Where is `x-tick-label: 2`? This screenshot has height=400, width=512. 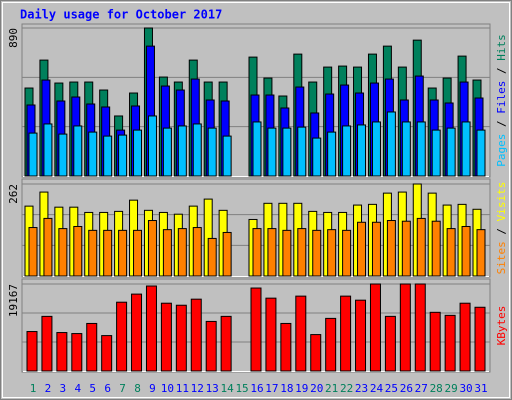
x-tick-label: 2 is located at coordinates (48, 388).